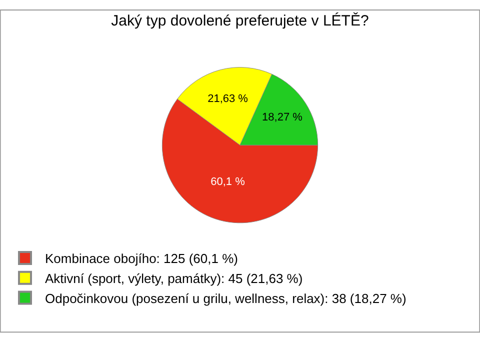  What do you see at coordinates (141, 258) in the screenshot?
I see `legend-label: Kombinace obojího: 125 (60,1 %)` at bounding box center [141, 258].